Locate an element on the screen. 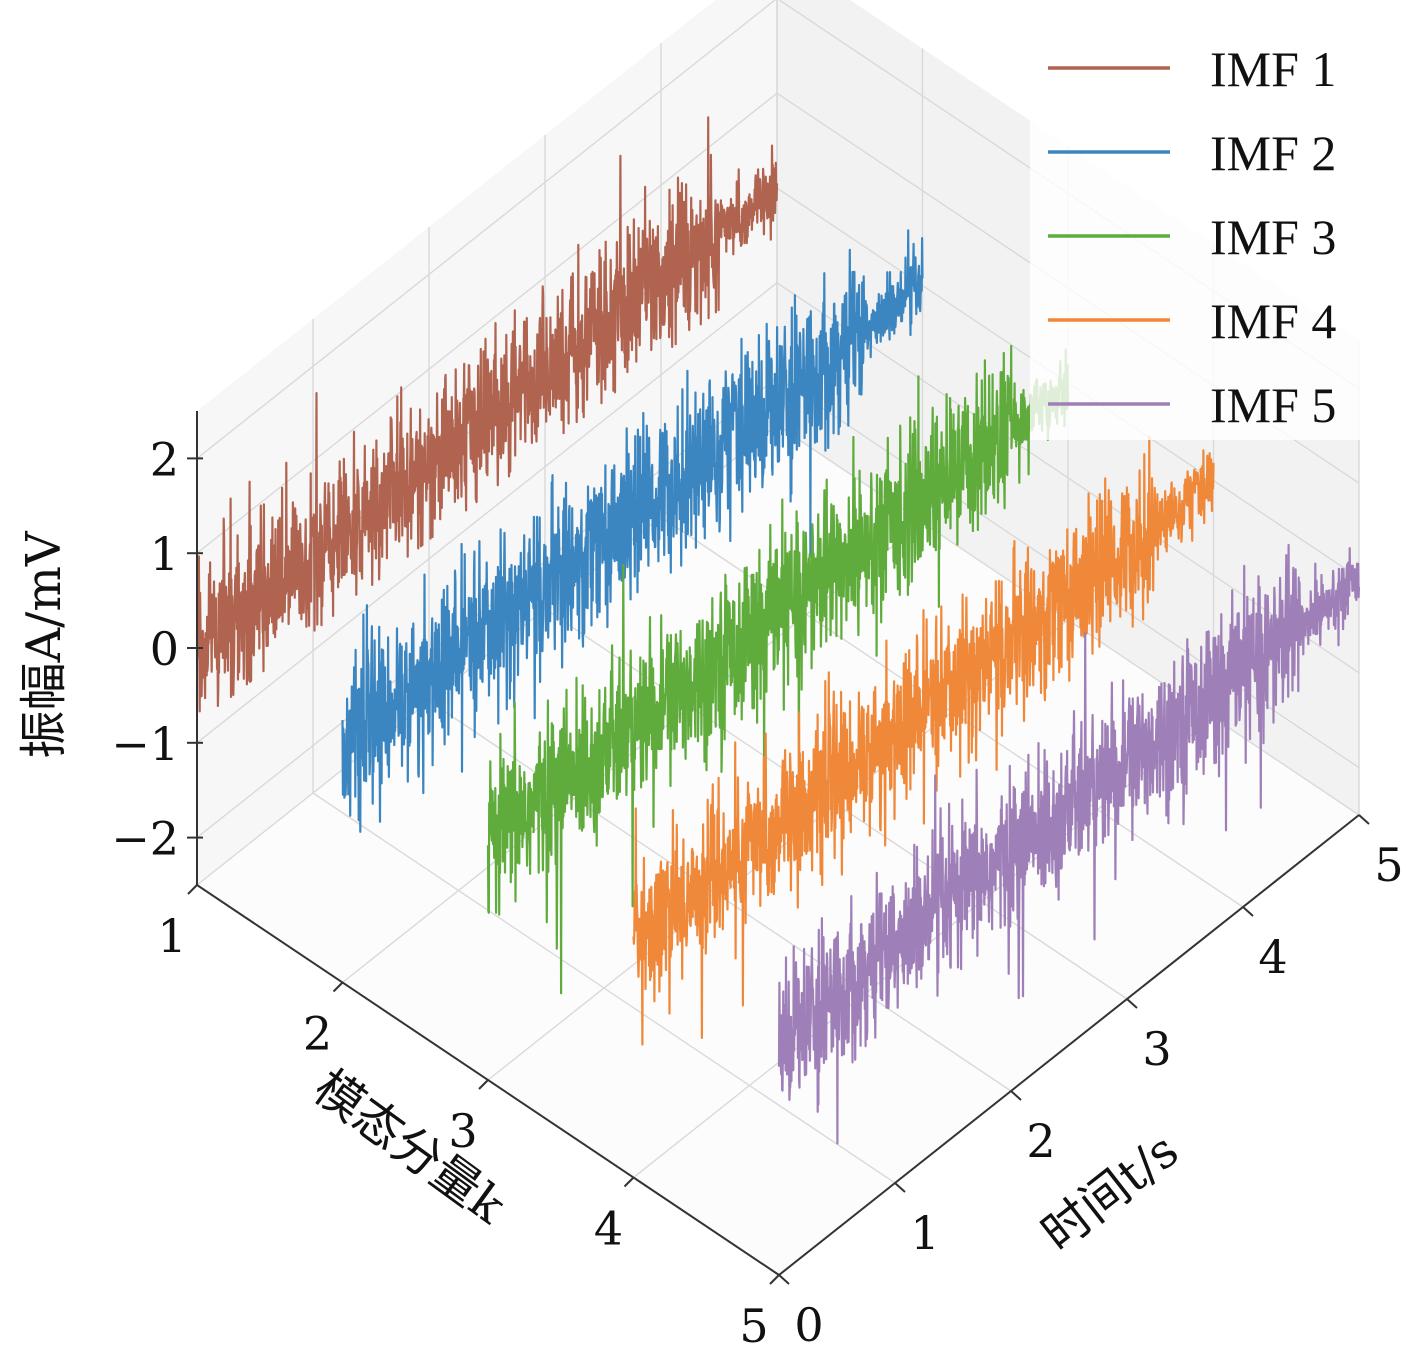  legend: IMF 1 IMF 2 IMF 3 IMF 4 IMF 5 is located at coordinates (1210, 235).